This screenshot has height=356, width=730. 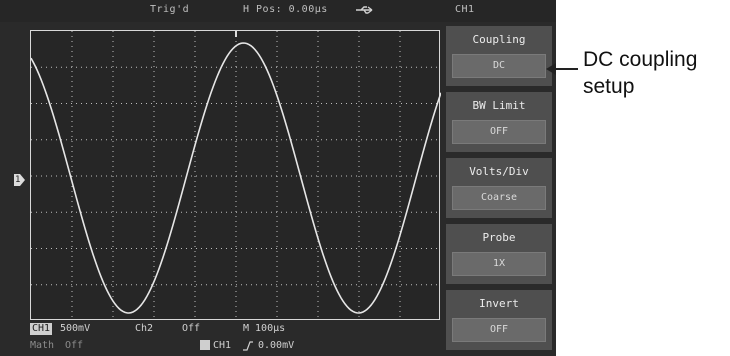 What do you see at coordinates (285, 9) in the screenshot?
I see `horizontal-position: H Pos: 0.00µs` at bounding box center [285, 9].